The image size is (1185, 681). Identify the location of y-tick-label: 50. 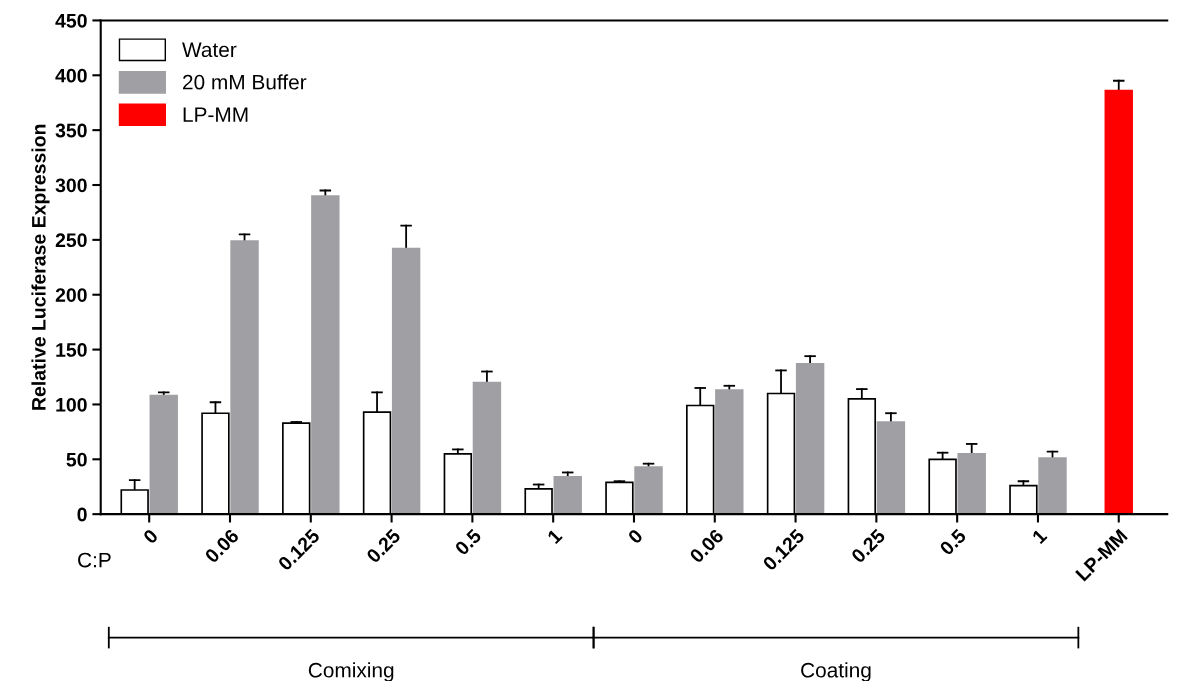
(76, 459).